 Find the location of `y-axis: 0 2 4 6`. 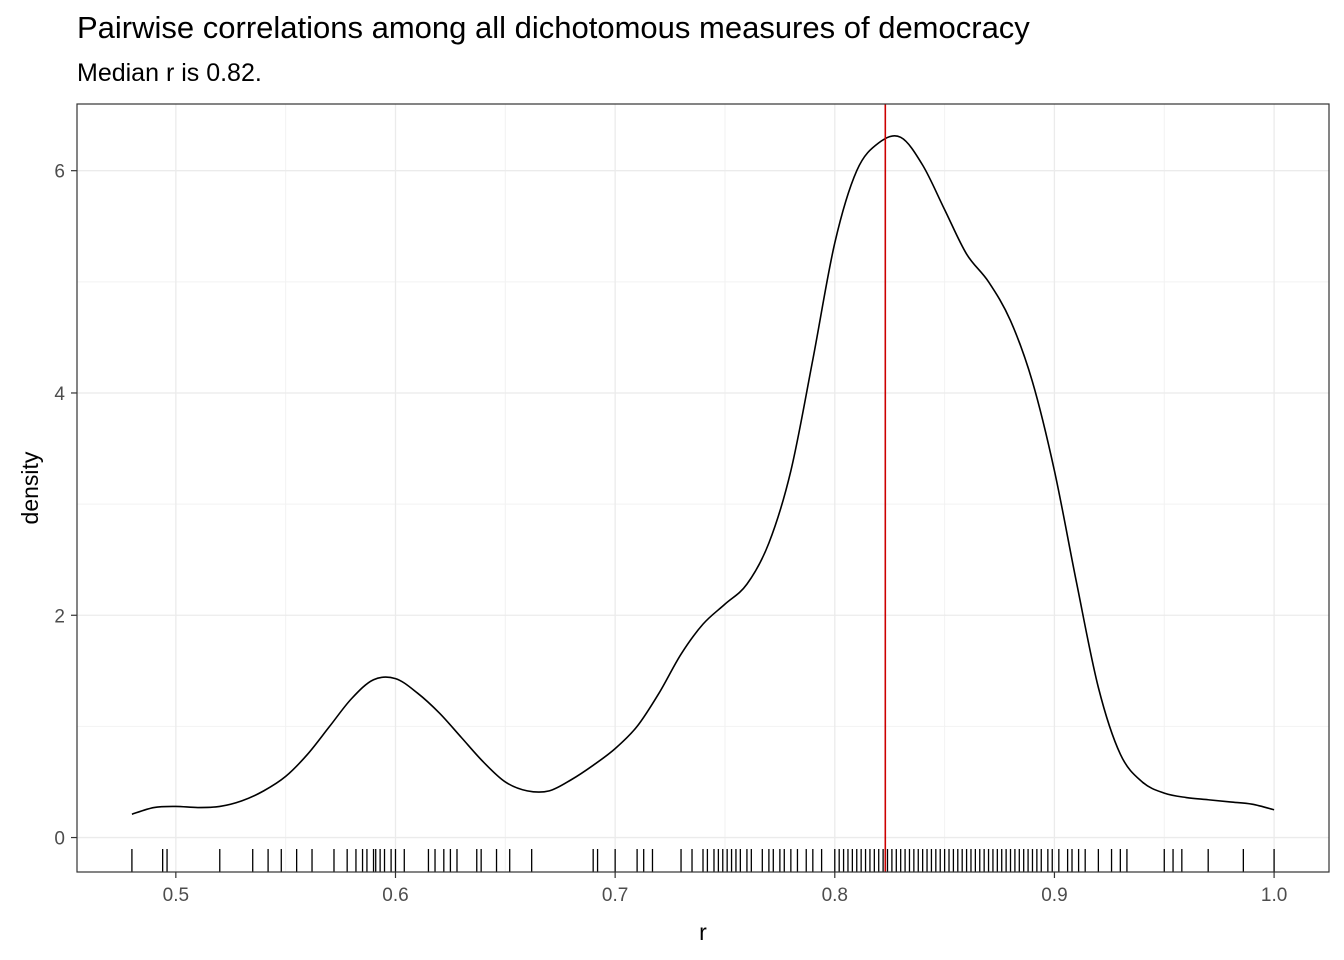

y-axis: 0 2 4 6 is located at coordinates (65, 506).